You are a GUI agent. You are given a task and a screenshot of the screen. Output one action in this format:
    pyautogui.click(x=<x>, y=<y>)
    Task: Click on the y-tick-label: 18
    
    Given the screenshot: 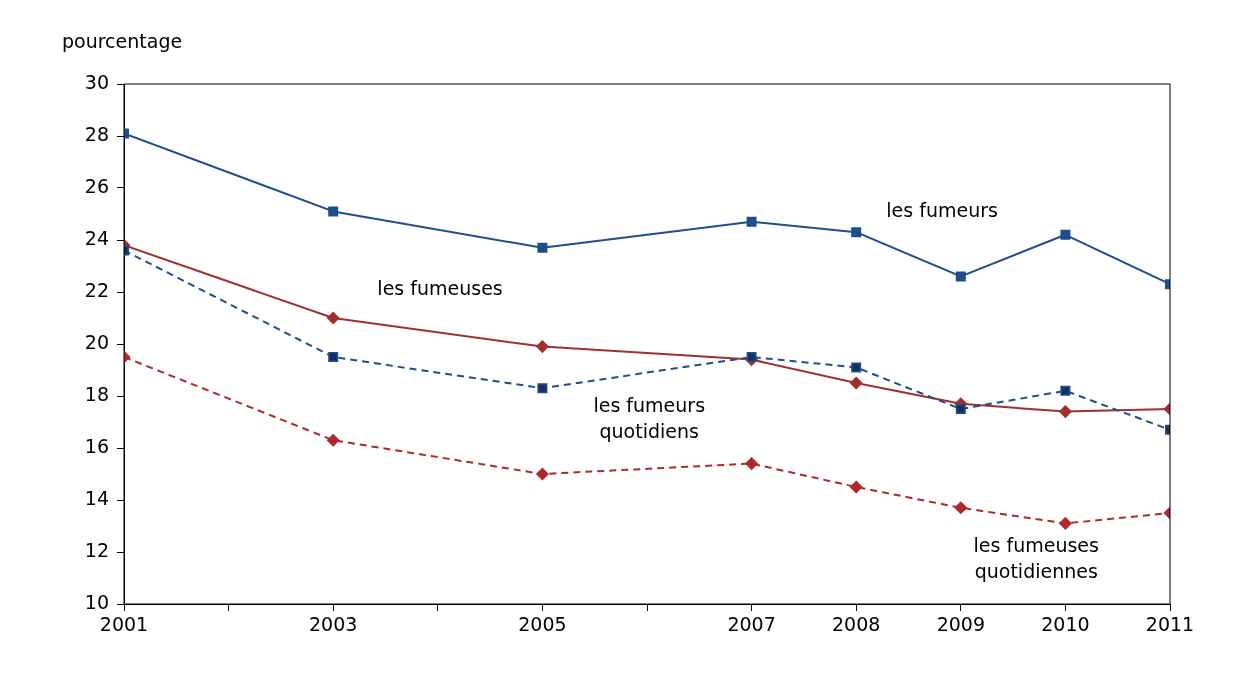 What is the action you would take?
    pyautogui.click(x=96, y=393)
    